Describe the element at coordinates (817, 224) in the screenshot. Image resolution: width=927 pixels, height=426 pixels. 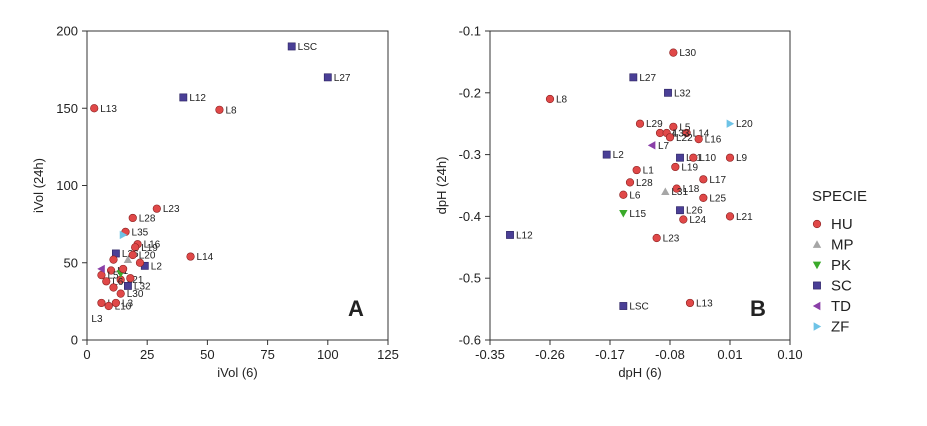
I see `legend-marker-hu` at that location.